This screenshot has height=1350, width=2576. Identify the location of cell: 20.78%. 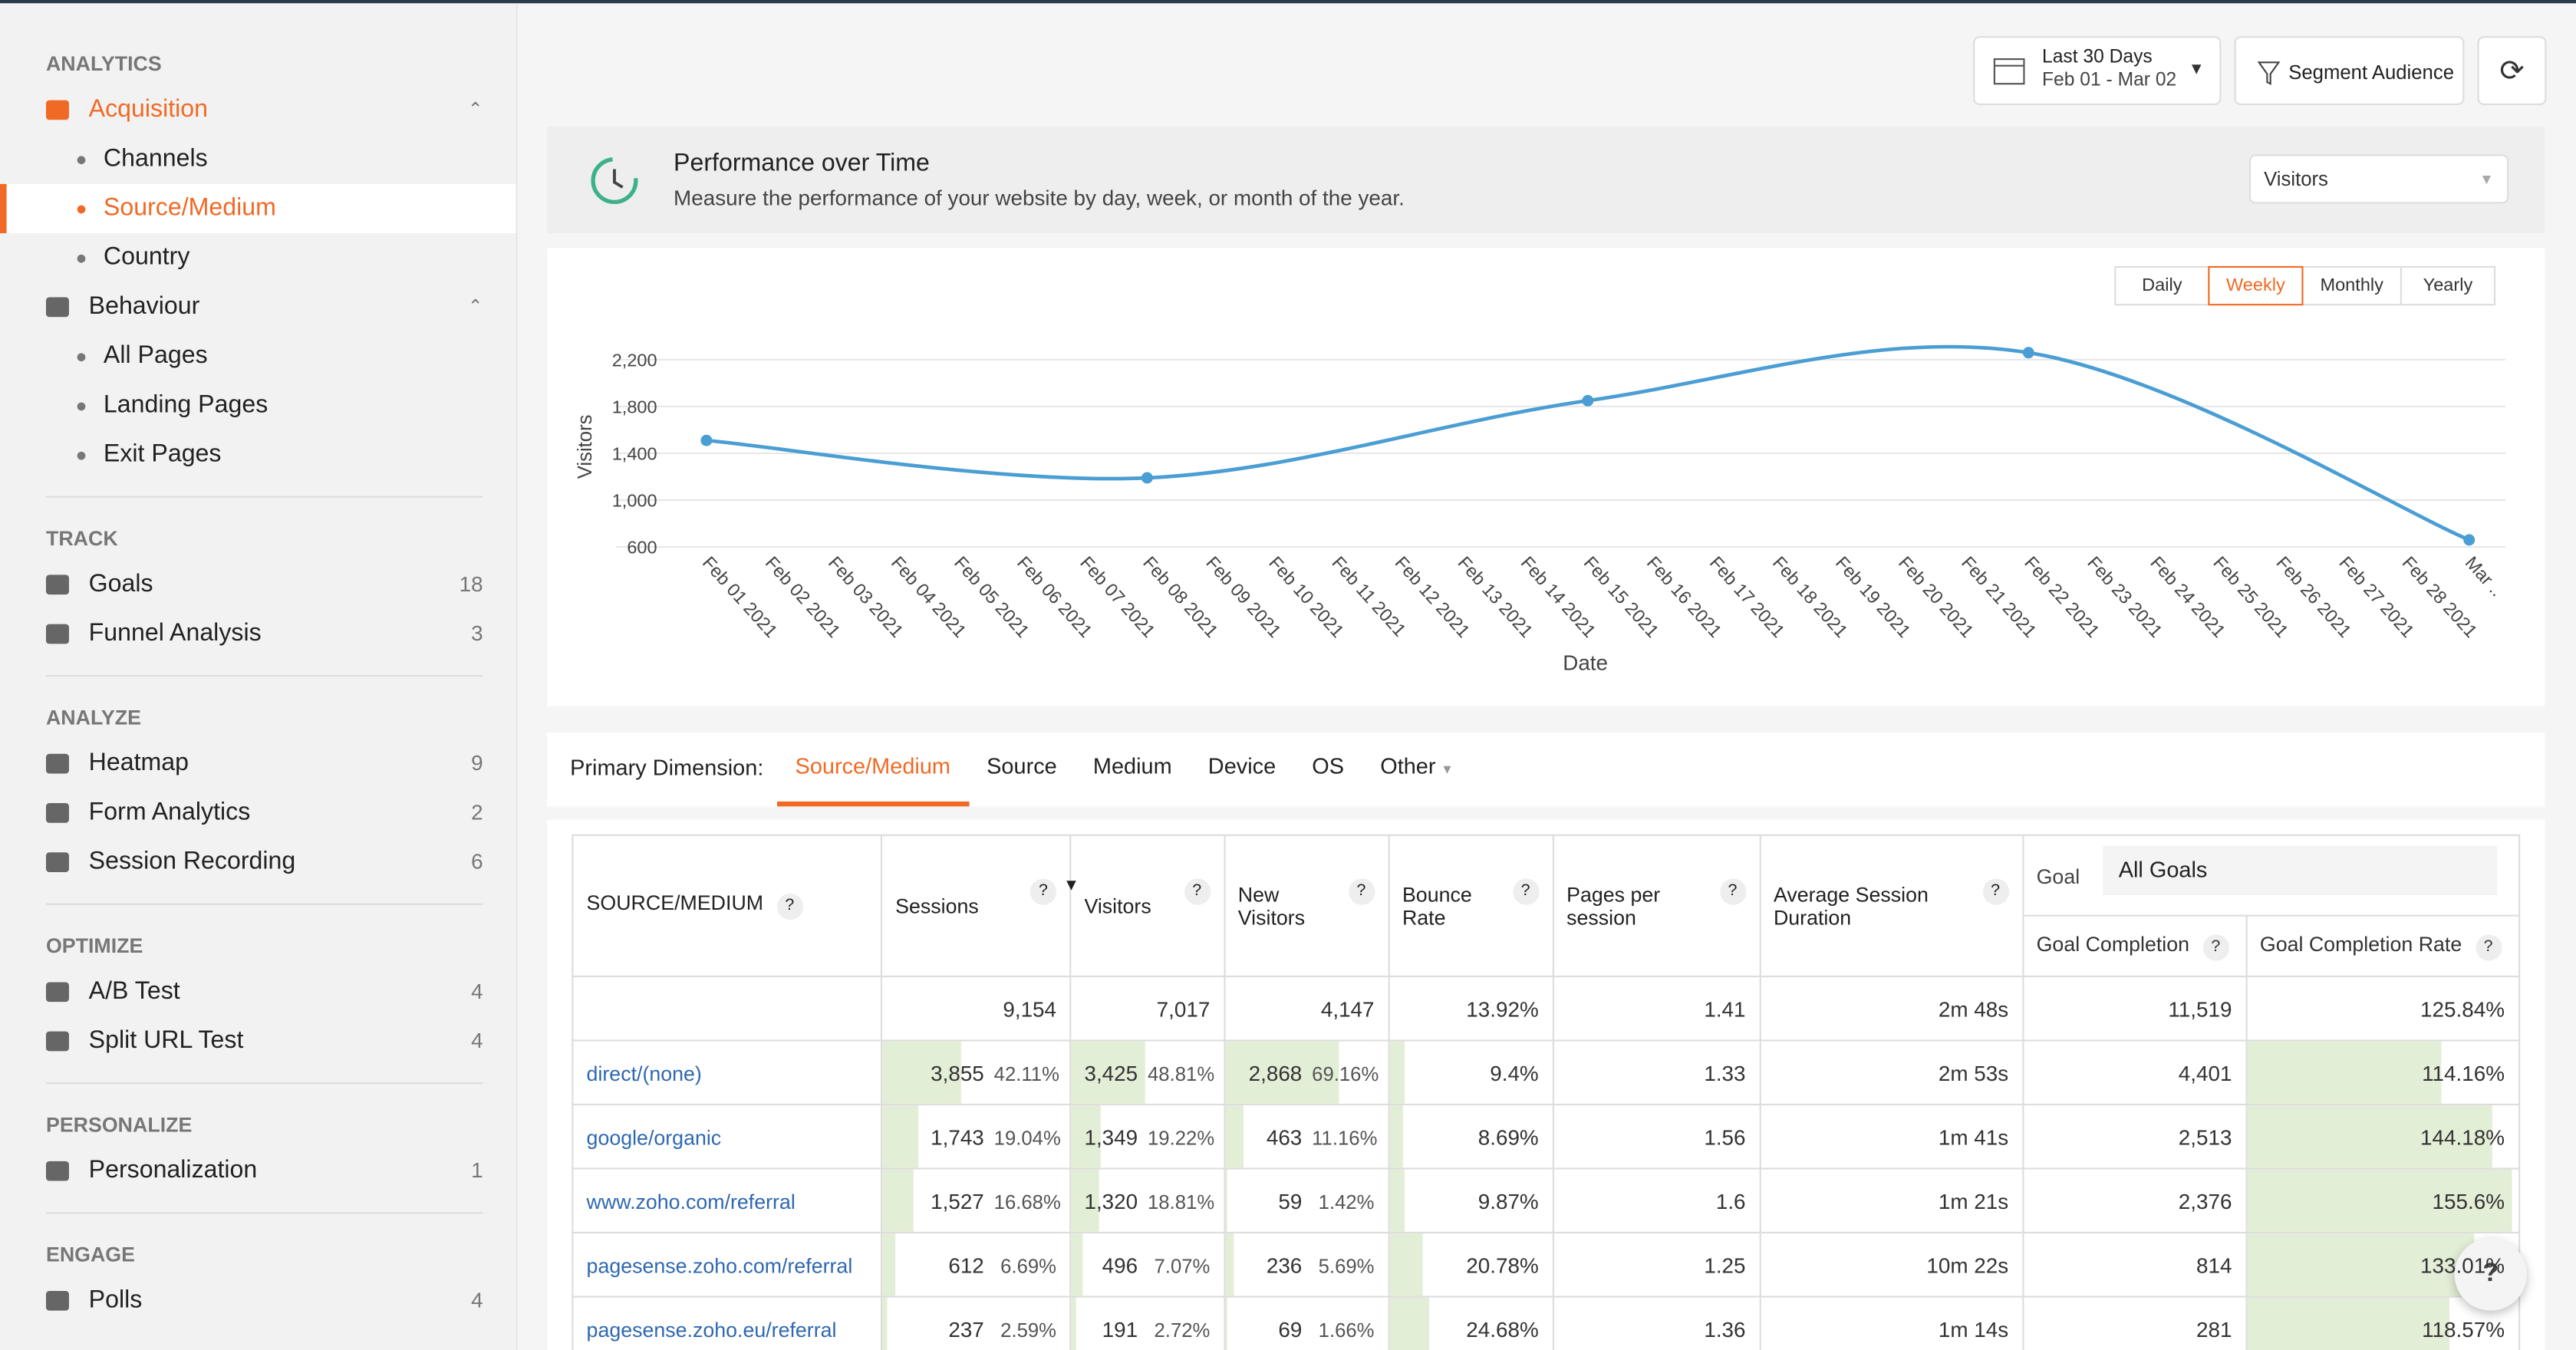
(1470, 1265).